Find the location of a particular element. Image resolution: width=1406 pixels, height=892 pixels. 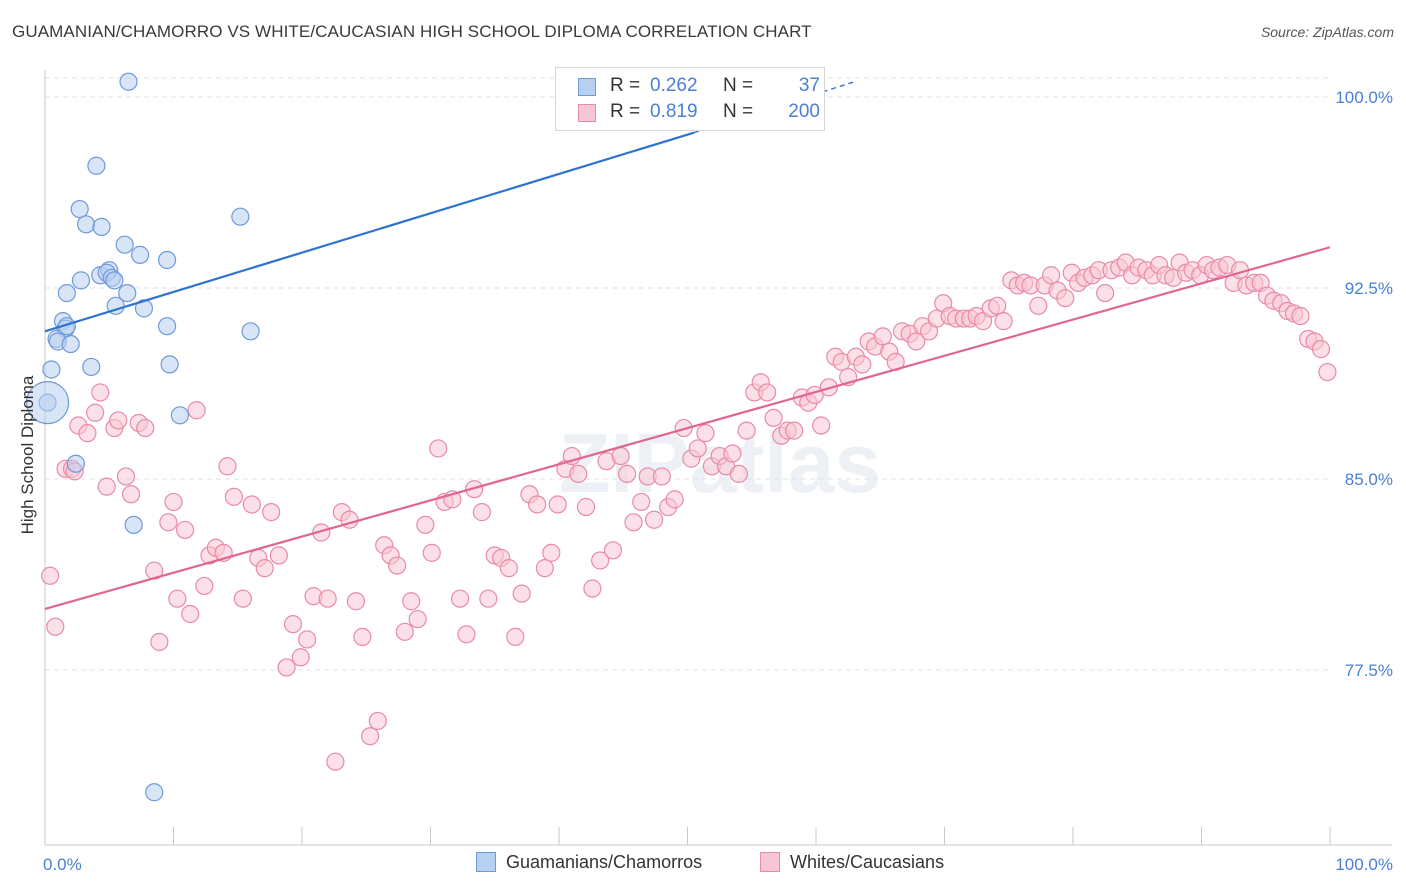

stats-legend: R = 0.262 N = 37 R = 0.819 N = 200 is located at coordinates (690, 99).